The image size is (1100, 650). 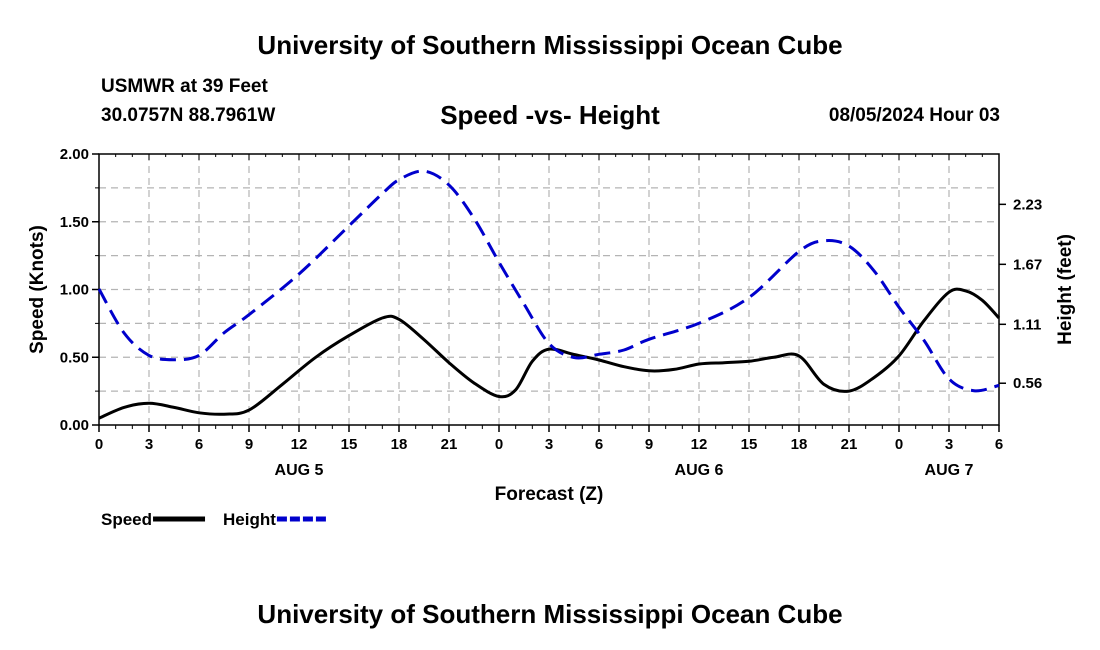 What do you see at coordinates (1027, 204) in the screenshot?
I see `right-y-tick-label: 2.23` at bounding box center [1027, 204].